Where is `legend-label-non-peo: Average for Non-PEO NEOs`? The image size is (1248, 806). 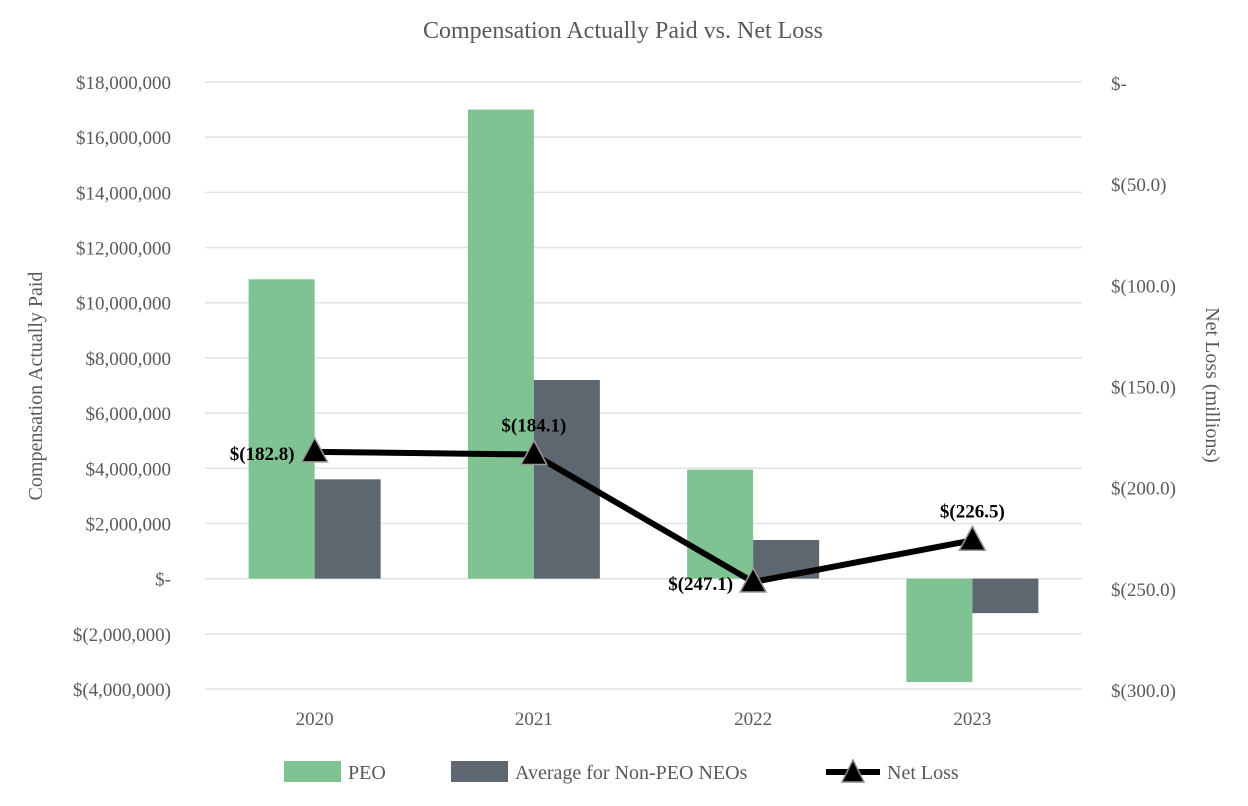 legend-label-non-peo: Average for Non-PEO NEOs is located at coordinates (631, 773).